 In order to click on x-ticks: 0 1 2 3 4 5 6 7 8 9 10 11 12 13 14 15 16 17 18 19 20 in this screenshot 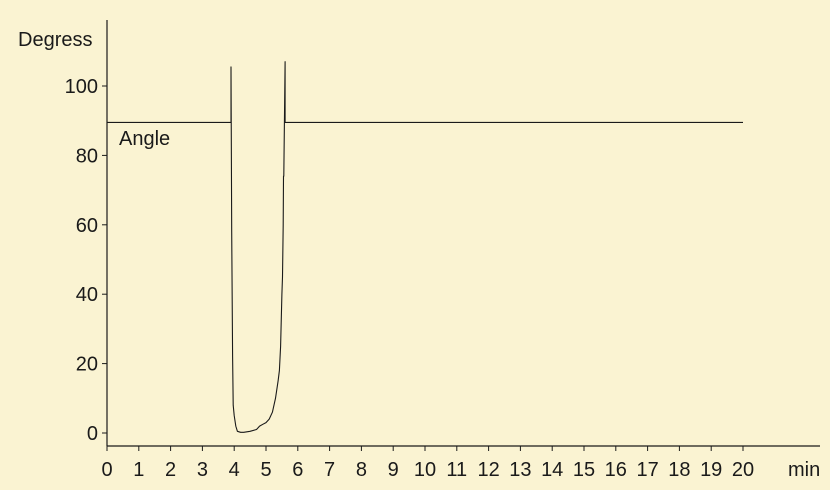, I will do `click(427, 463)`.